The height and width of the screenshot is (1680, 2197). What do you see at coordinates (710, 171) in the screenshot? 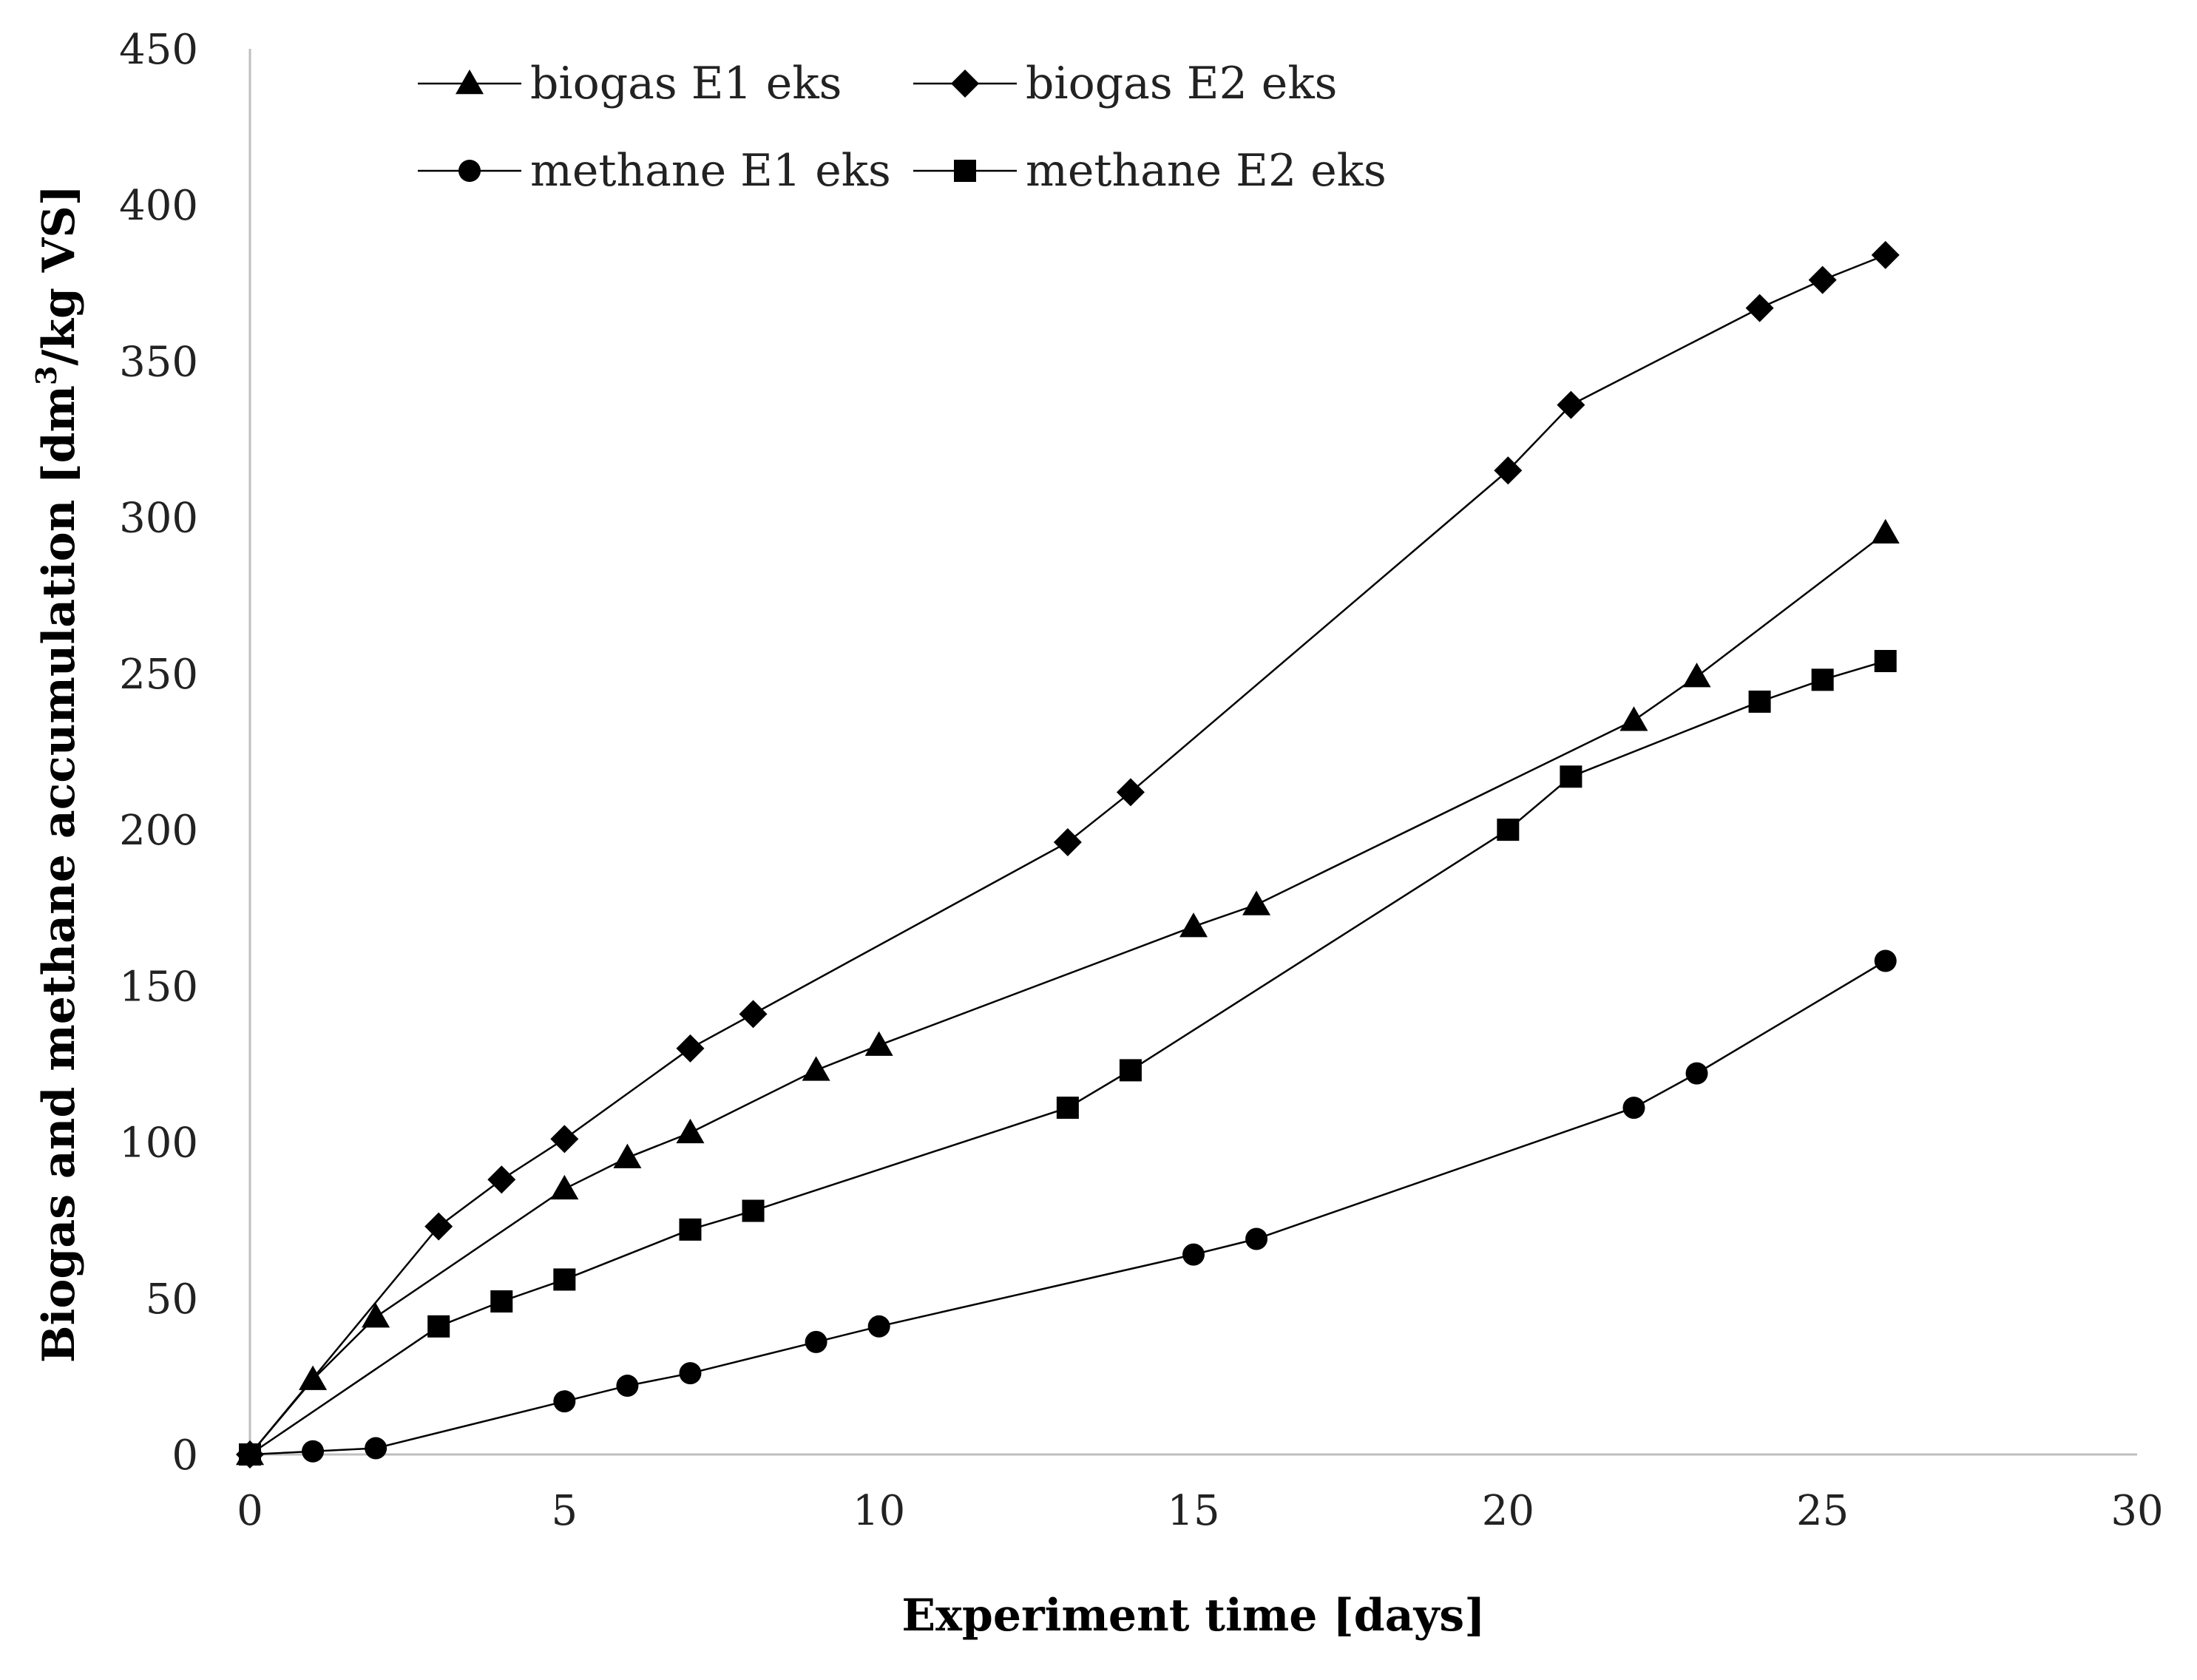
I see `legend-label: methane E1 eks` at bounding box center [710, 171].